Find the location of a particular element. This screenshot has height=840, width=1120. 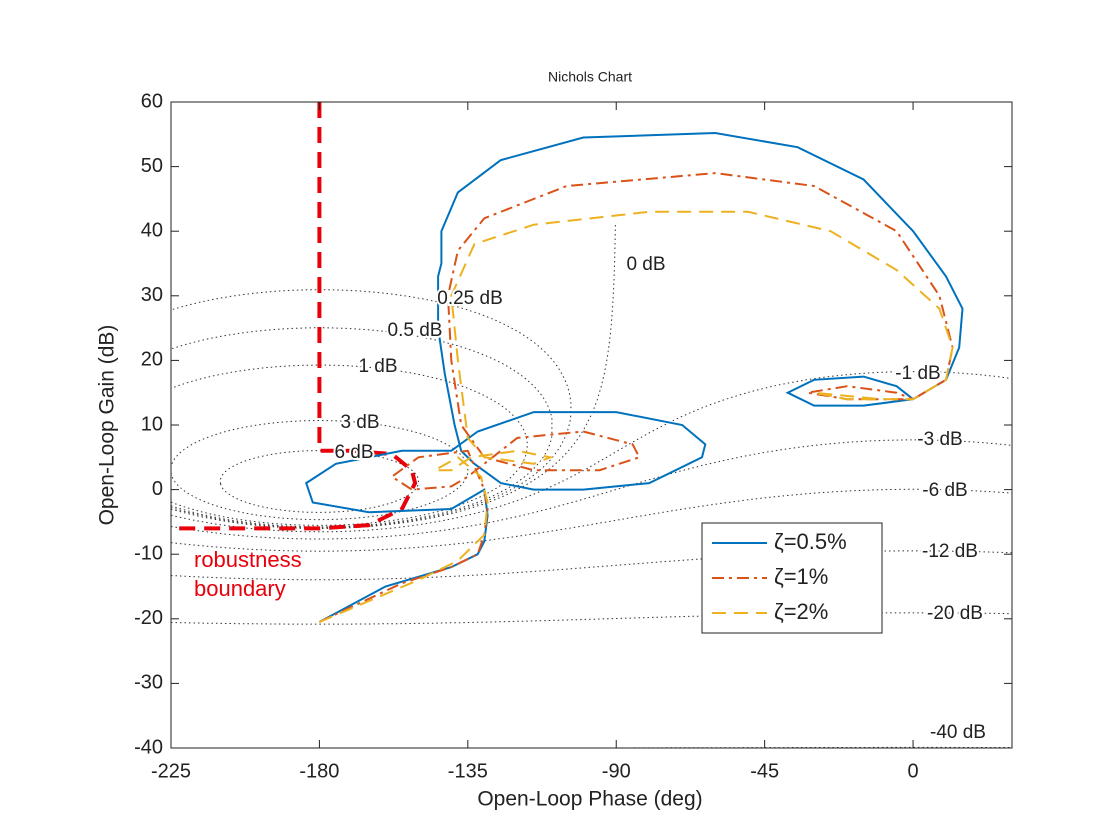

legend-label: ζ=1% is located at coordinates (801, 576).